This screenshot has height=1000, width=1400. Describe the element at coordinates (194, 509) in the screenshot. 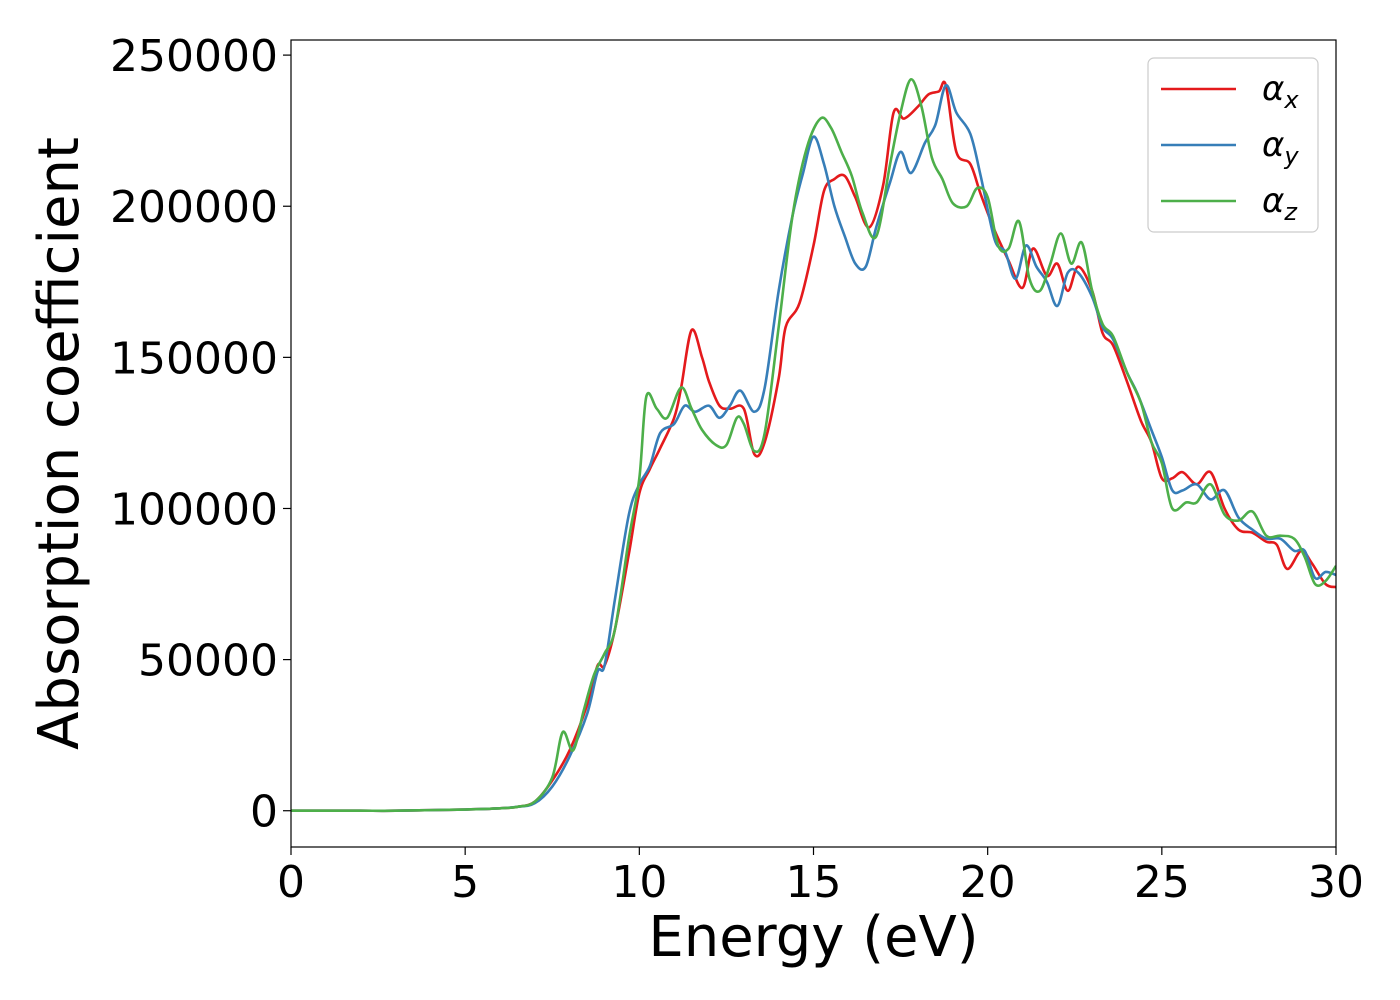

I see `y-tick-label: 100000` at that location.